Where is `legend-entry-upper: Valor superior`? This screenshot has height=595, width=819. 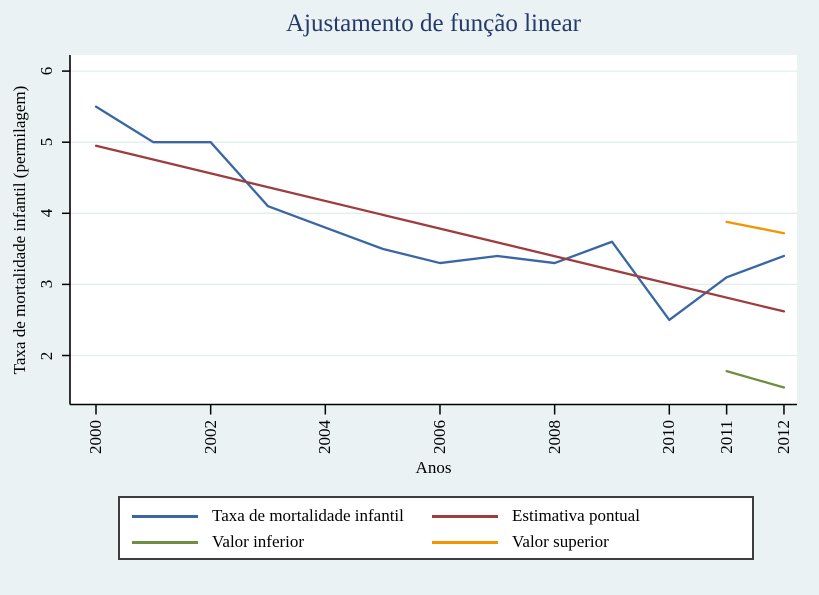
legend-entry-upper: Valor superior is located at coordinates (520, 542).